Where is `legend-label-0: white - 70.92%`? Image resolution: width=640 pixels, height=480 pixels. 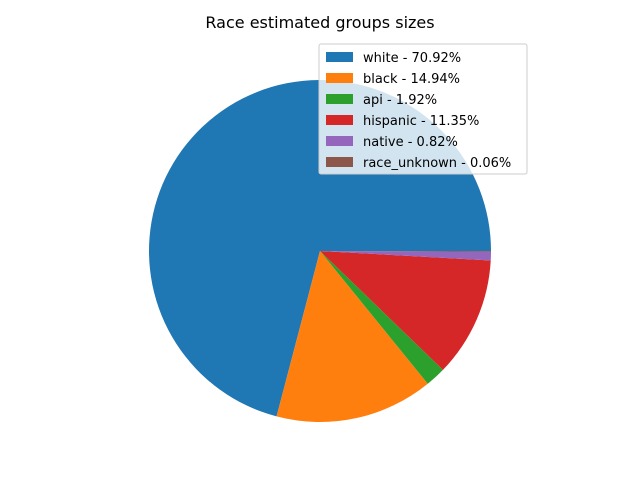
legend-label-0: white - 70.92% is located at coordinates (412, 58).